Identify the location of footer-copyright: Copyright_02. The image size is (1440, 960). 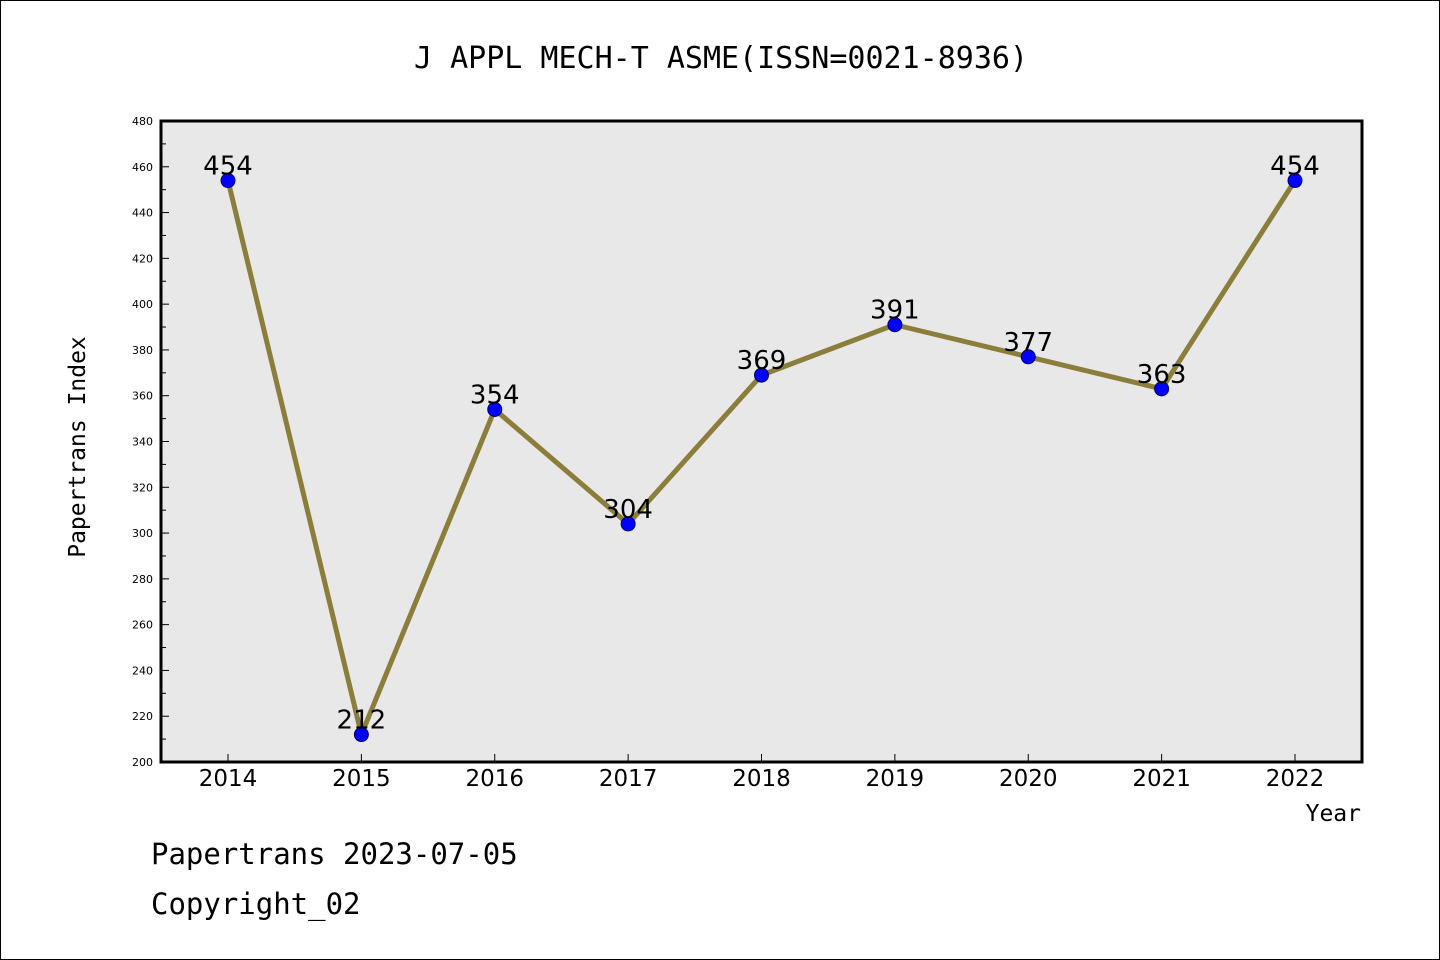
(256, 904).